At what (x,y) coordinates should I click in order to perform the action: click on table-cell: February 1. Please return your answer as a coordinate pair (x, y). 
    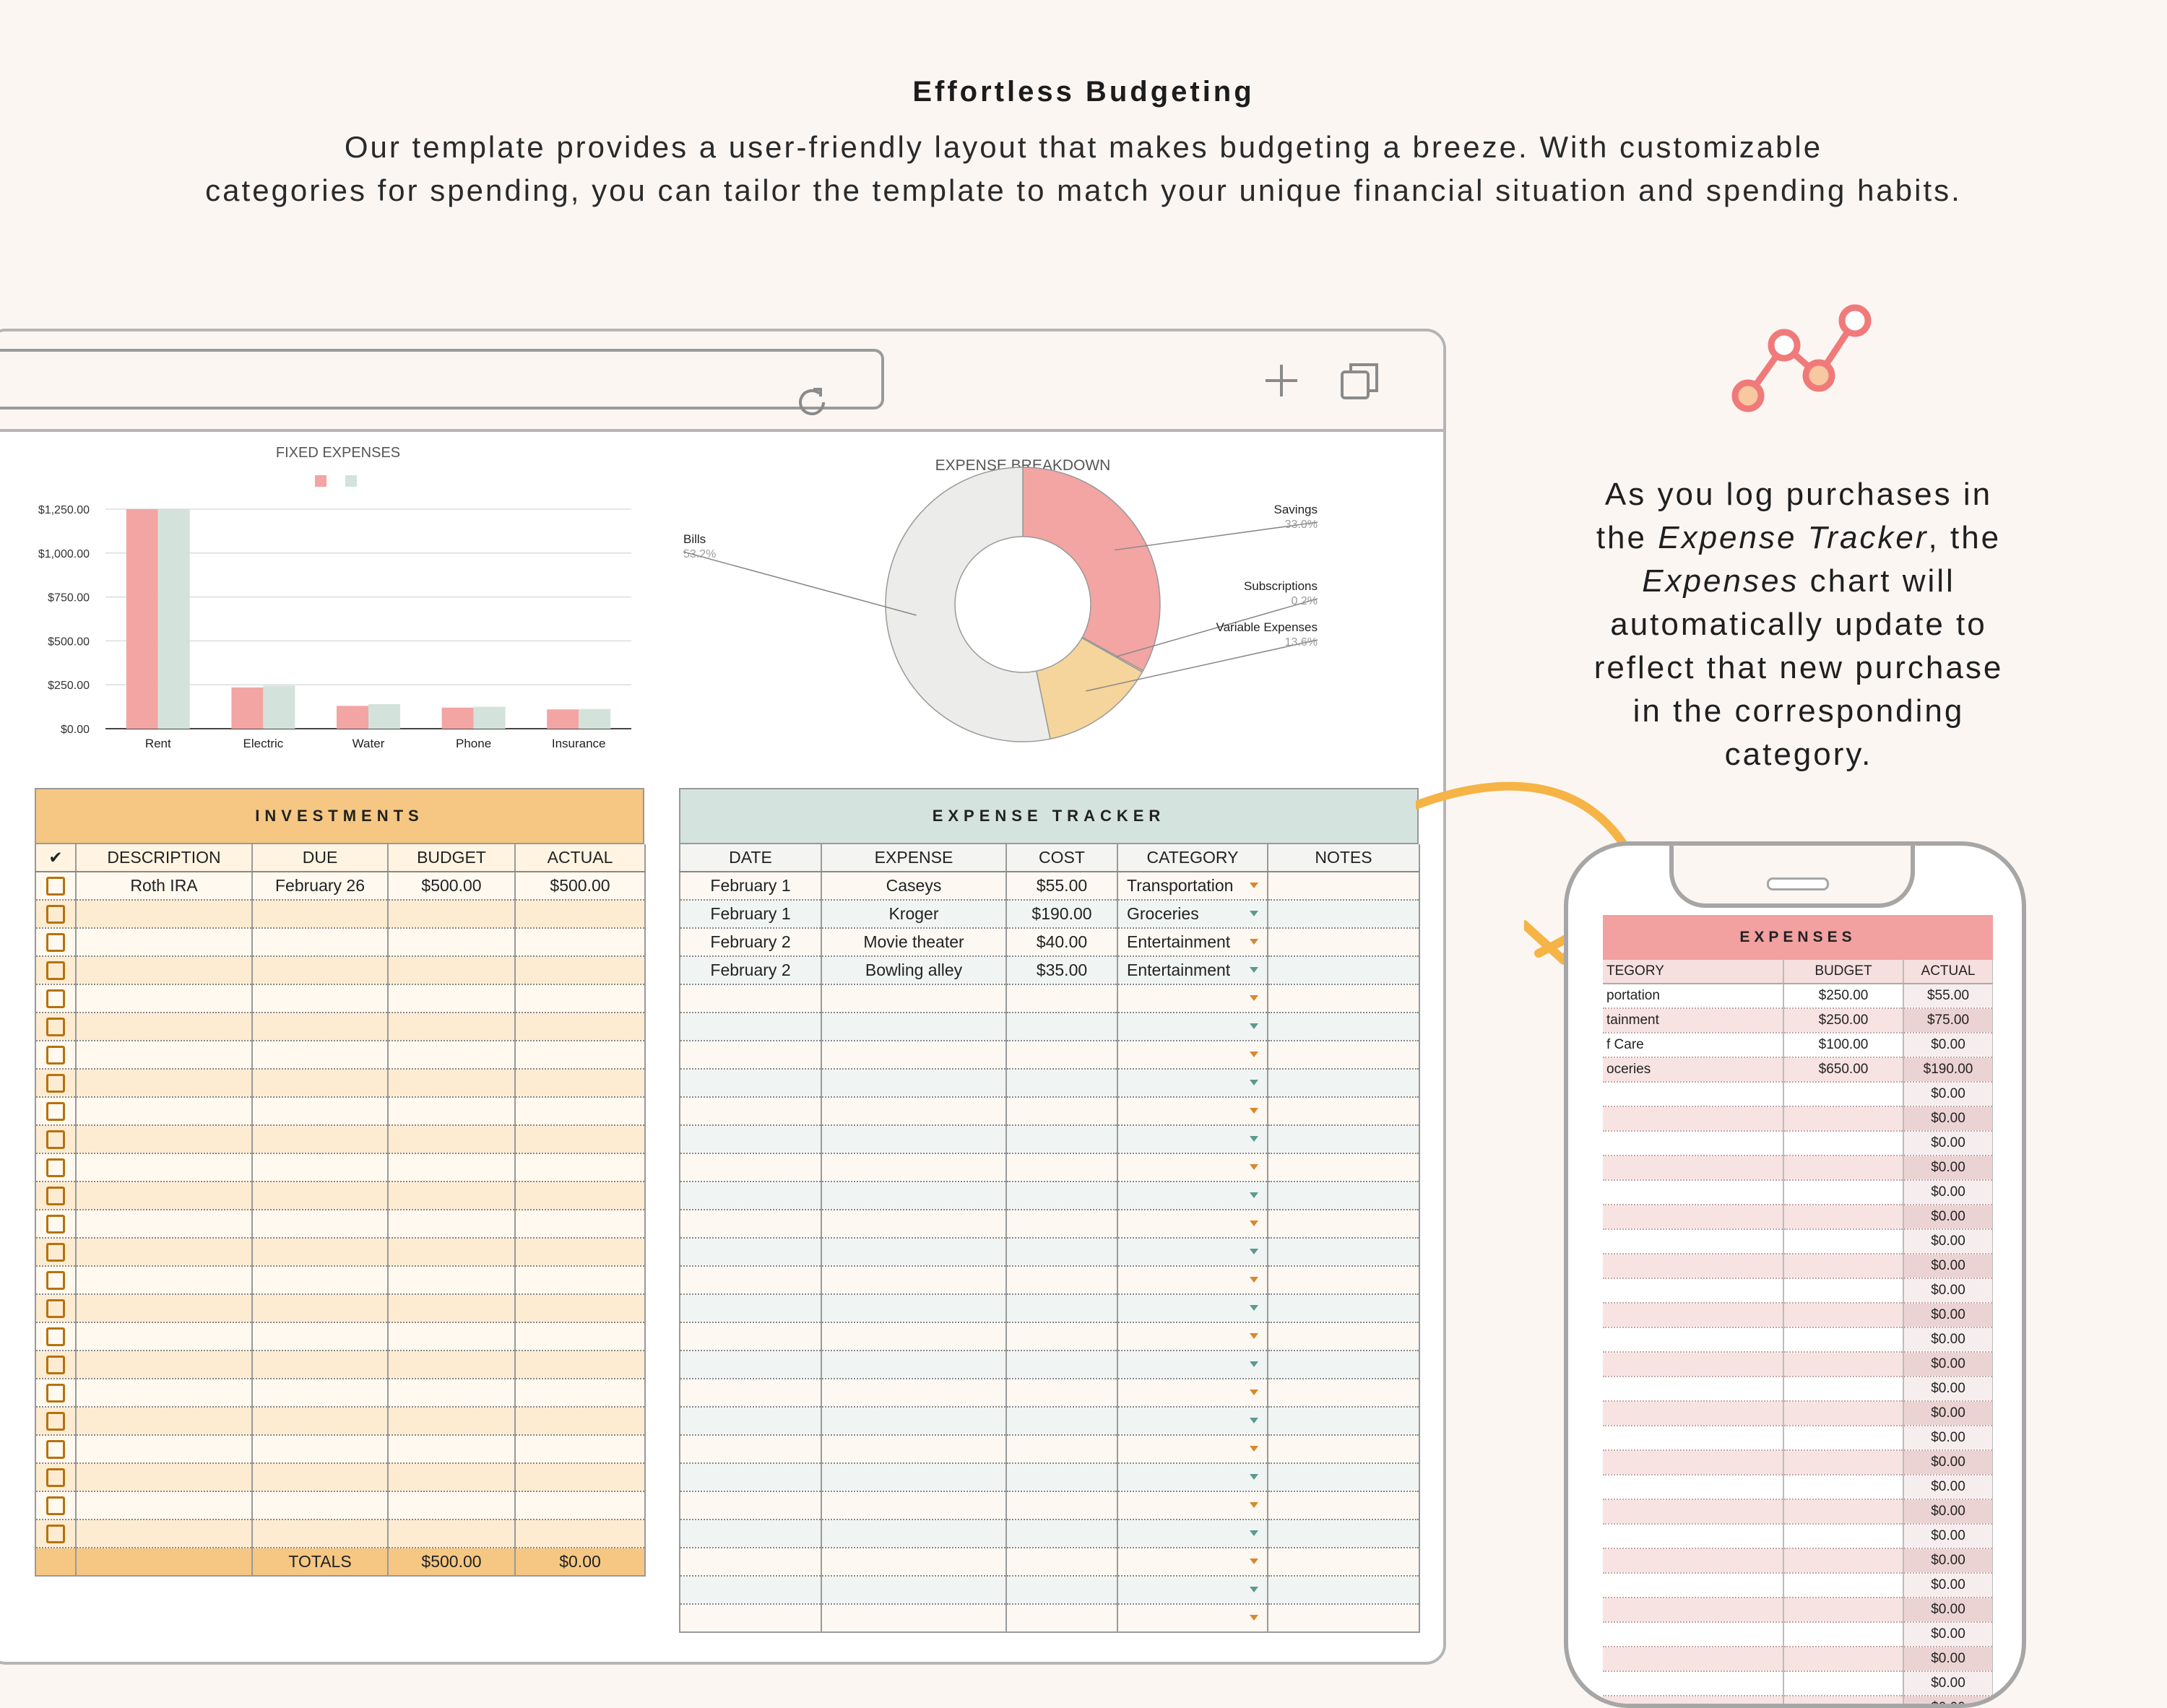
    Looking at the image, I should click on (751, 886).